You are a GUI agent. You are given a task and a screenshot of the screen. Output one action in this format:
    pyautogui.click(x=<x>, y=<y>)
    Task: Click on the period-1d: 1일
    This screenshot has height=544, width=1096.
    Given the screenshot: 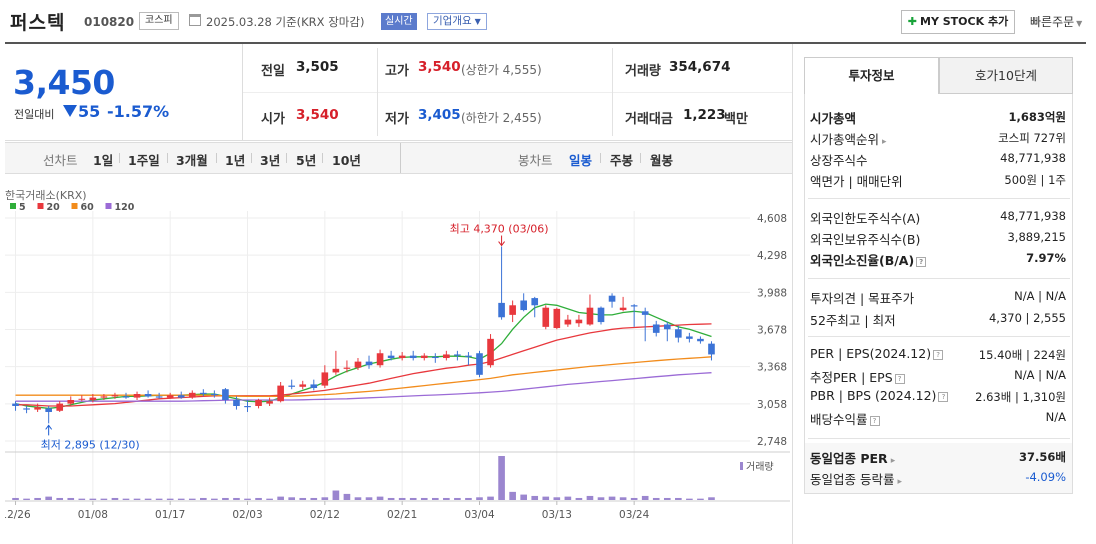 What is the action you would take?
    pyautogui.click(x=103, y=160)
    